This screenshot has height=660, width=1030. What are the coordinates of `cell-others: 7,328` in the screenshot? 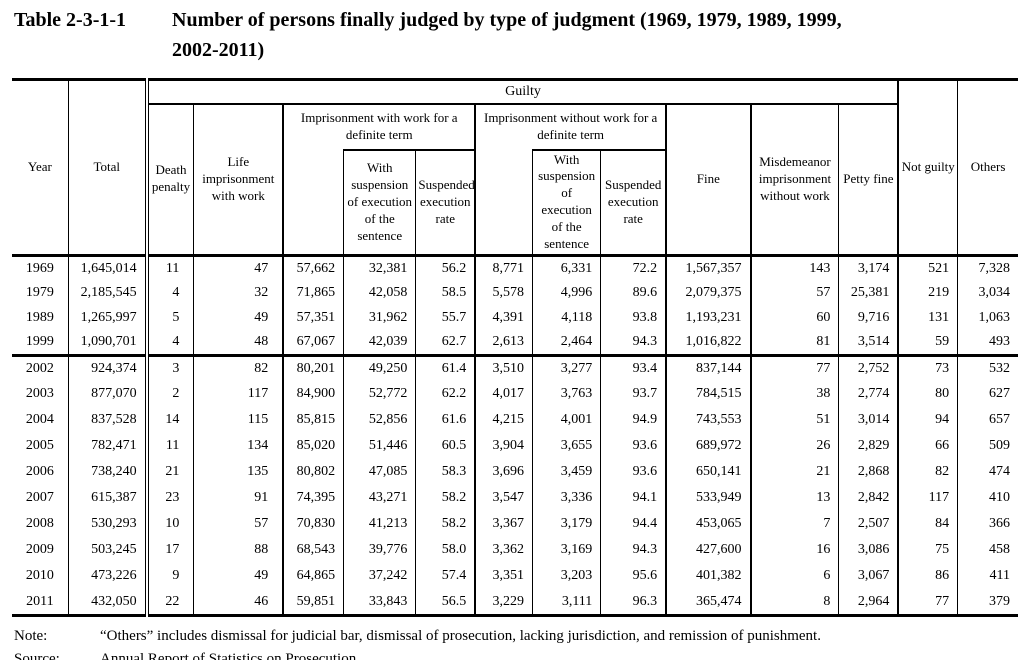 It's located at (987, 267).